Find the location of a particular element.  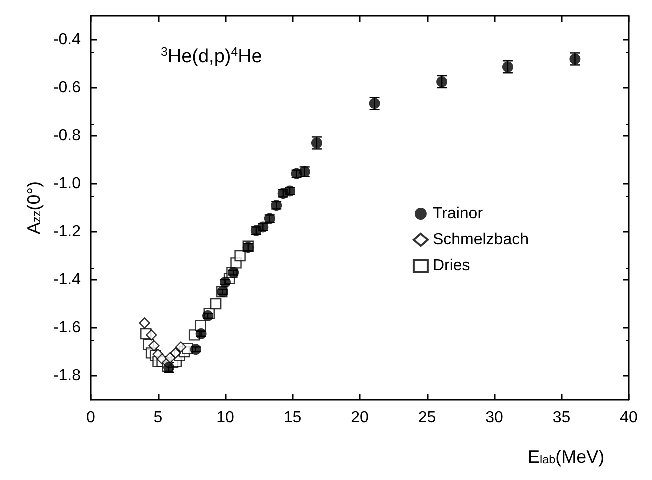

x-tick-label: 10 is located at coordinates (225, 418).